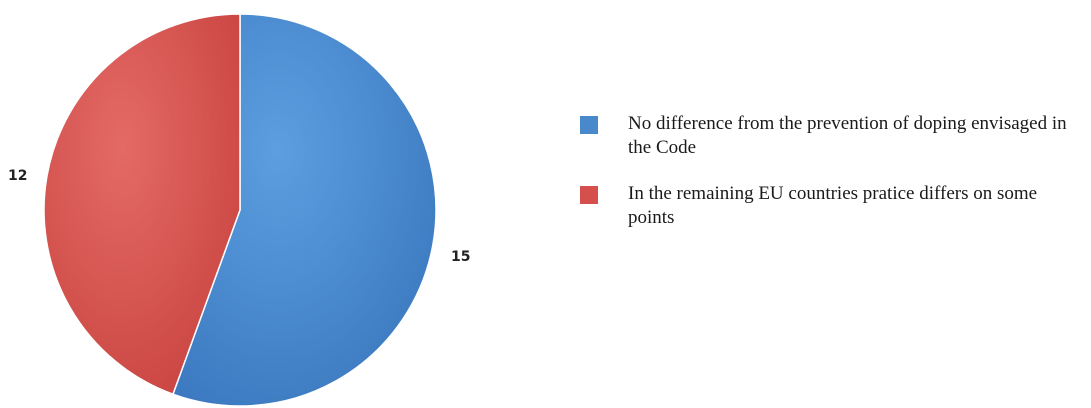 Image resolution: width=1091 pixels, height=408 pixels. I want to click on legend-swatch-red, so click(589, 195).